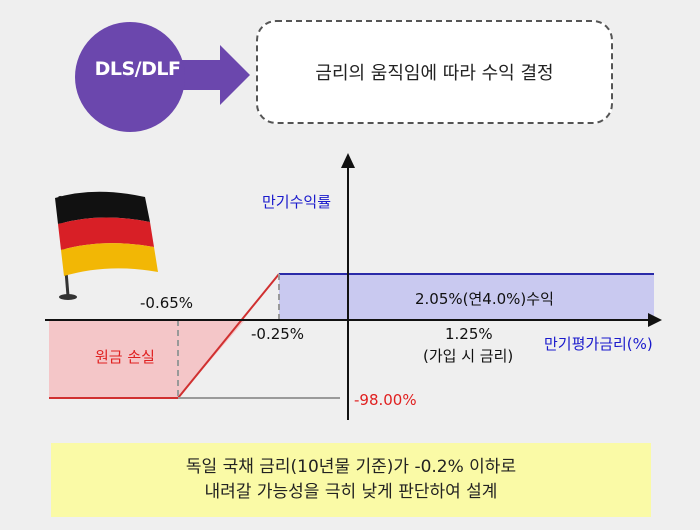  Describe the element at coordinates (278, 334) in the screenshot. I see `label-neg025: -0.25%` at that location.